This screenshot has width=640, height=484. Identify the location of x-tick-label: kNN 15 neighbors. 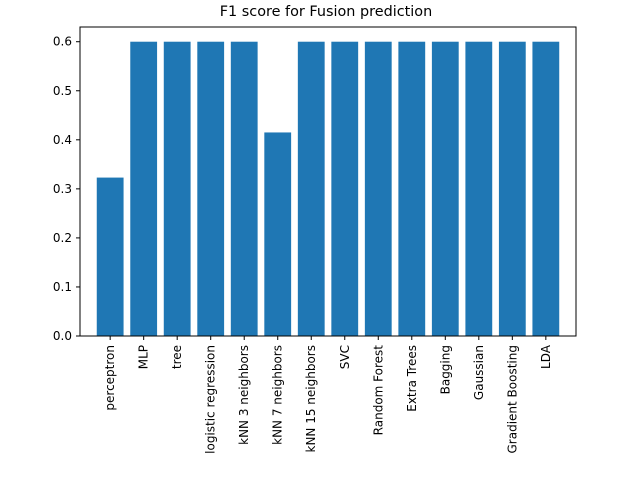
(311, 399).